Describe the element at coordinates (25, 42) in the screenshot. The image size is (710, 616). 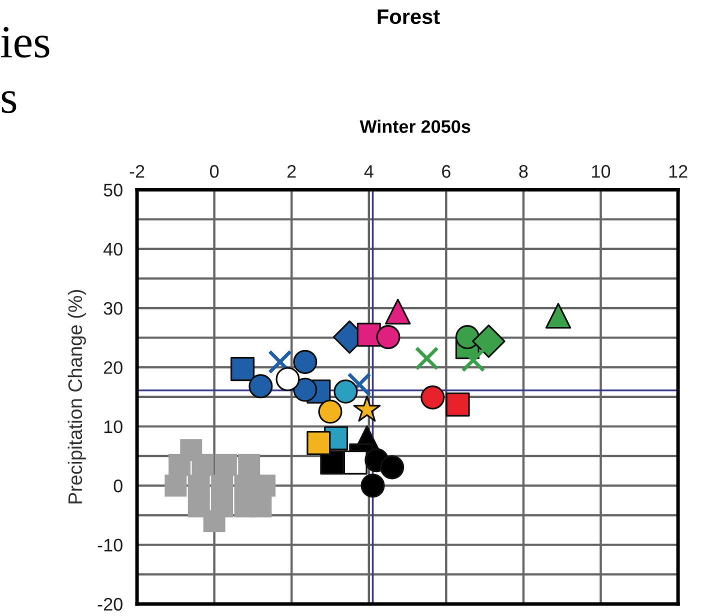
I see `text: ies` at that location.